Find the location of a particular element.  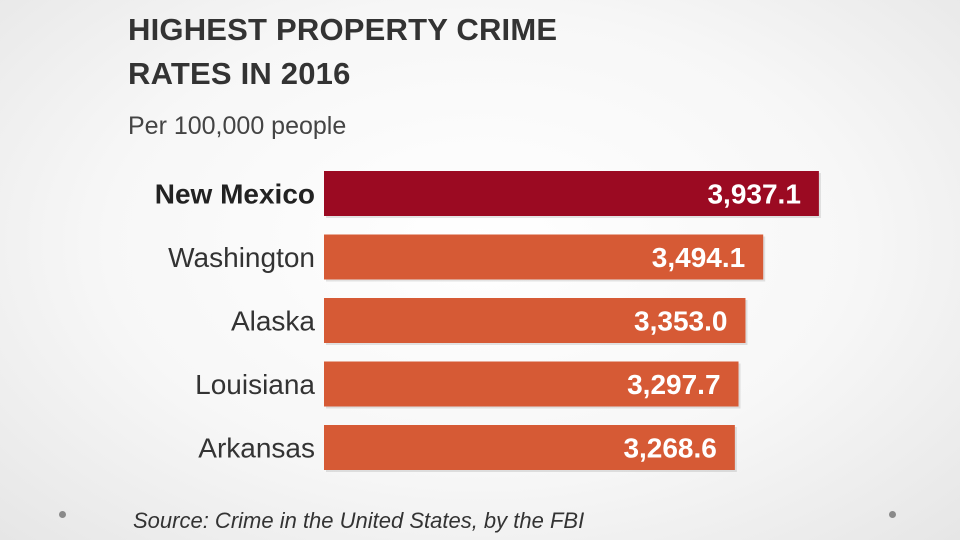

right-bullet-dot is located at coordinates (892, 514).